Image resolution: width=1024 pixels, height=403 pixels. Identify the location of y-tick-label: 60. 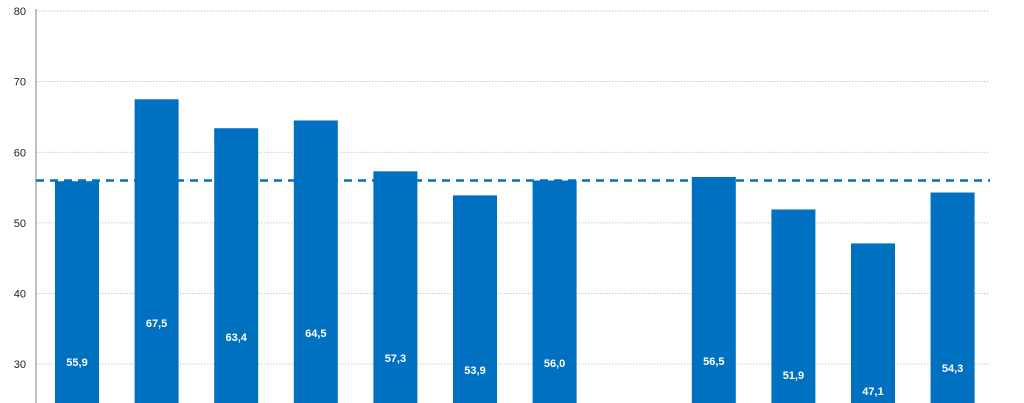
(20, 153).